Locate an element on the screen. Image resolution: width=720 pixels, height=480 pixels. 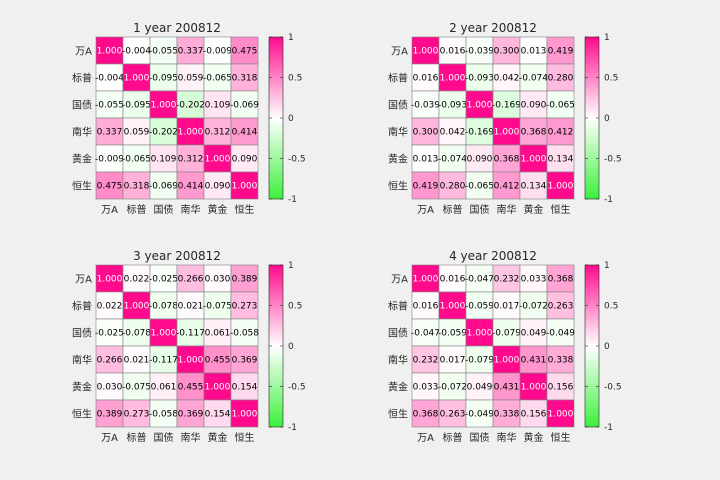
column-tick-label: 标普 is located at coordinates (453, 209).